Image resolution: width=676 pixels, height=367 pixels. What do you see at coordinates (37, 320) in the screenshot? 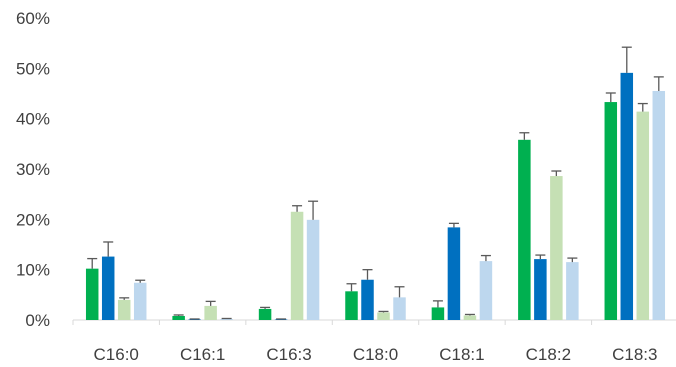
I see `y-tick-label: 0%` at bounding box center [37, 320].